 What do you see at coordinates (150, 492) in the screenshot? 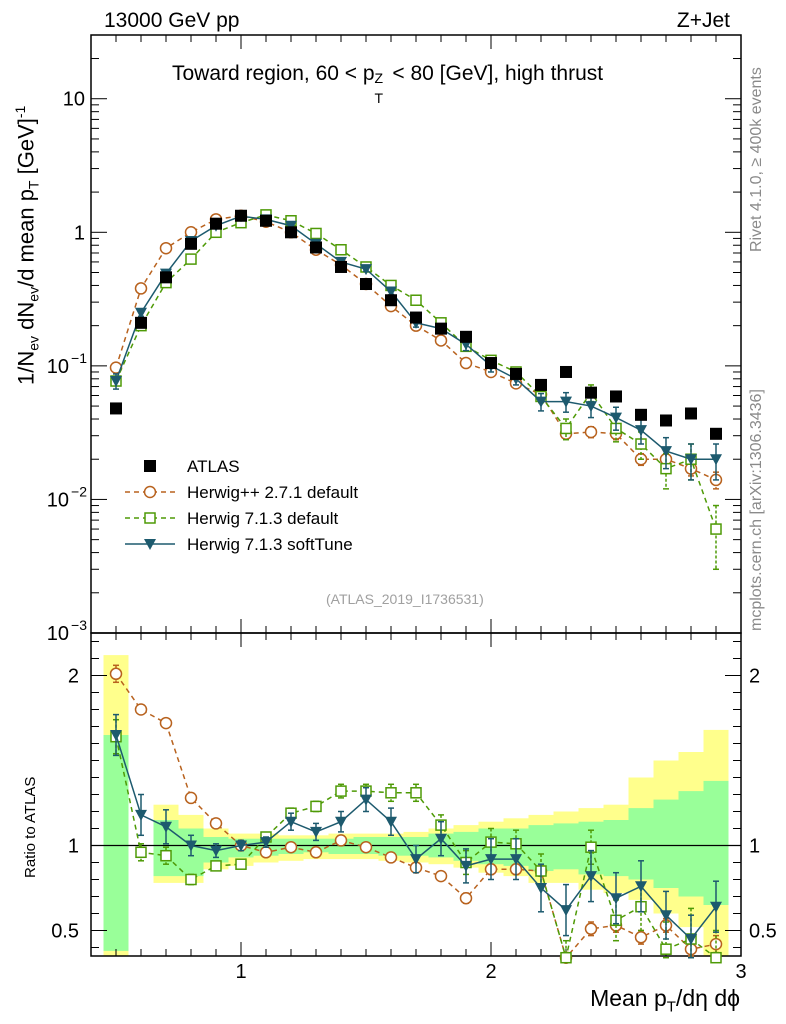
I see `legend-marker` at bounding box center [150, 492].